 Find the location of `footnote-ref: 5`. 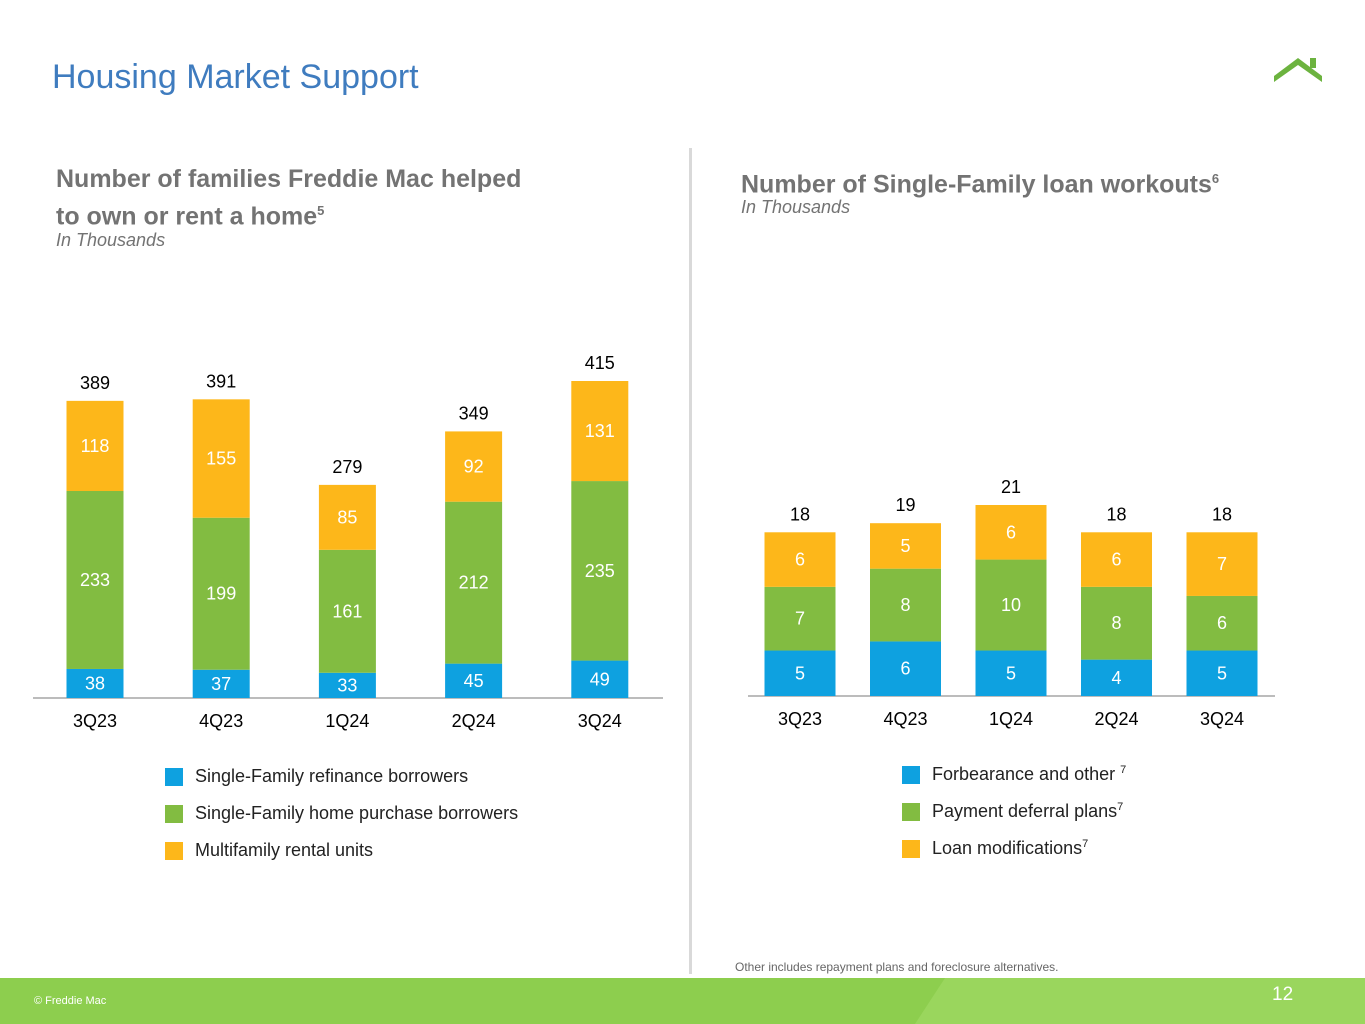

footnote-ref: 5 is located at coordinates (321, 210).